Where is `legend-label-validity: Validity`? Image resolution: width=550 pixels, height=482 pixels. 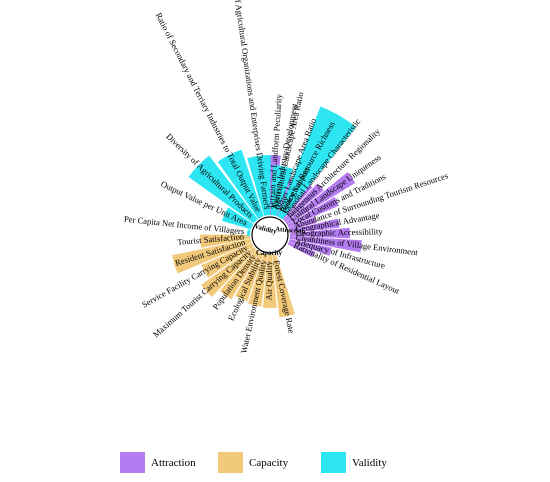
legend-label-validity: Validity is located at coordinates (369, 463).